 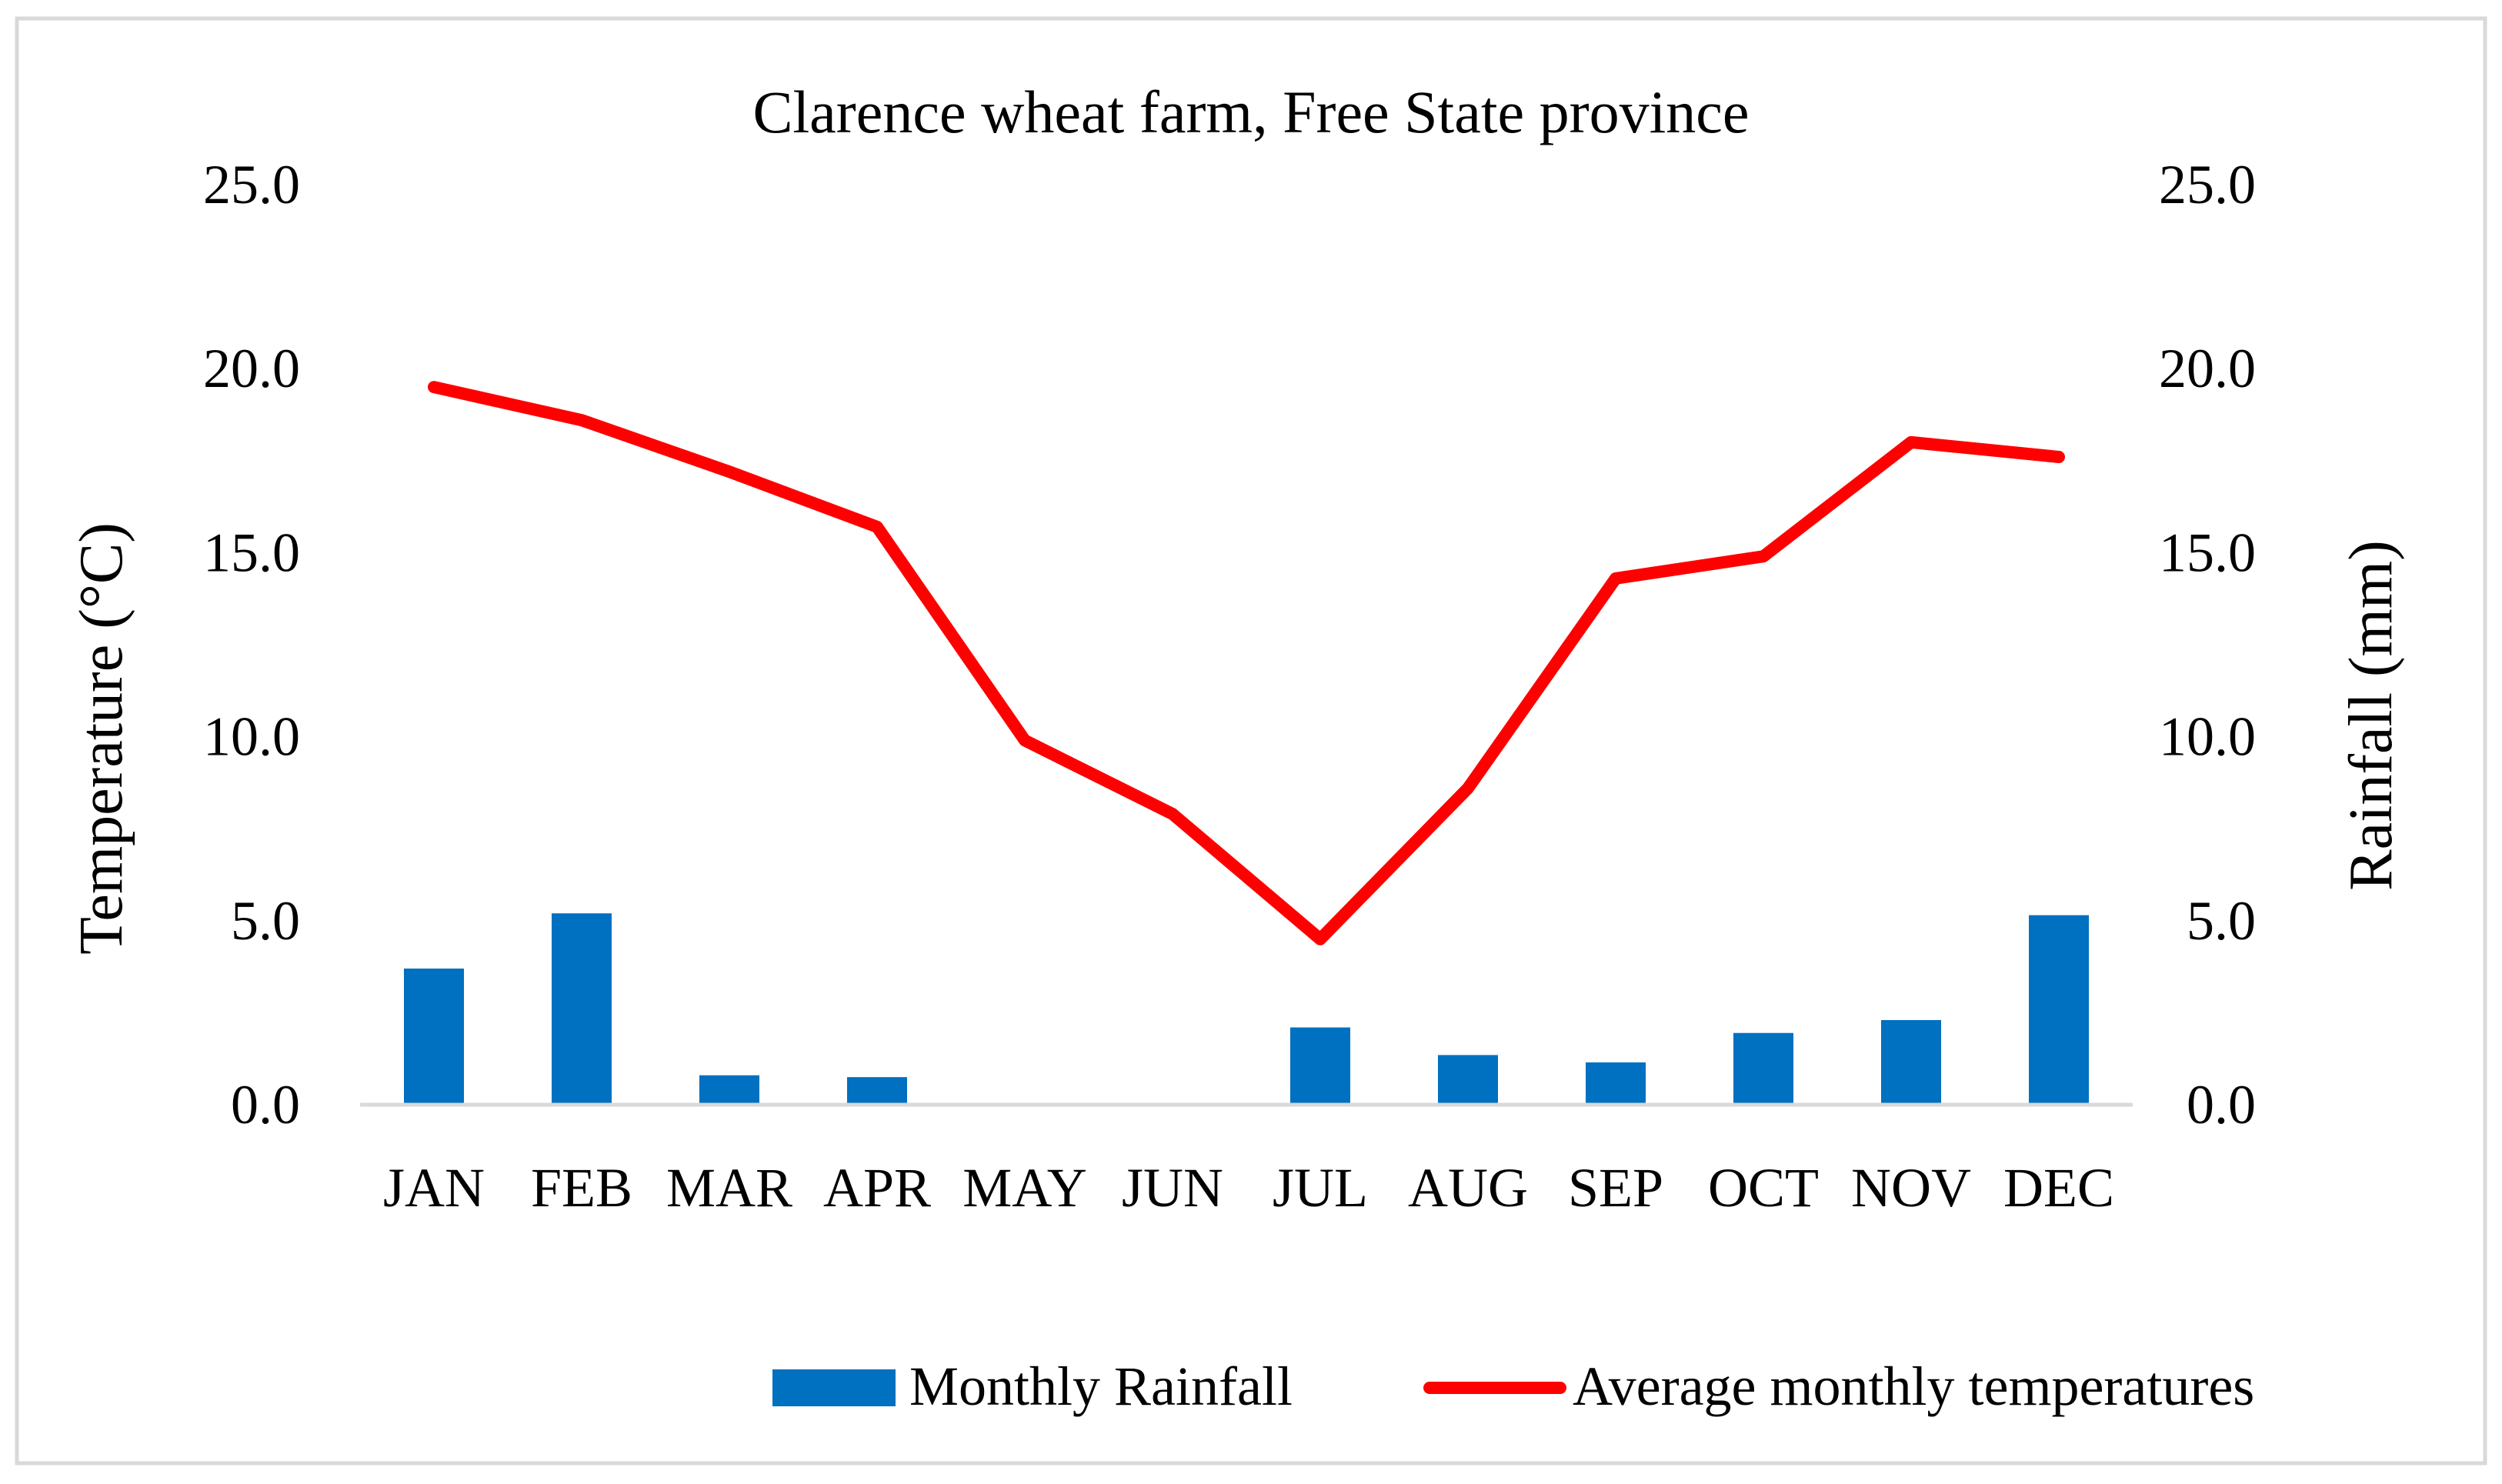 I want to click on legend-rainfall-swatch, so click(x=834, y=1387).